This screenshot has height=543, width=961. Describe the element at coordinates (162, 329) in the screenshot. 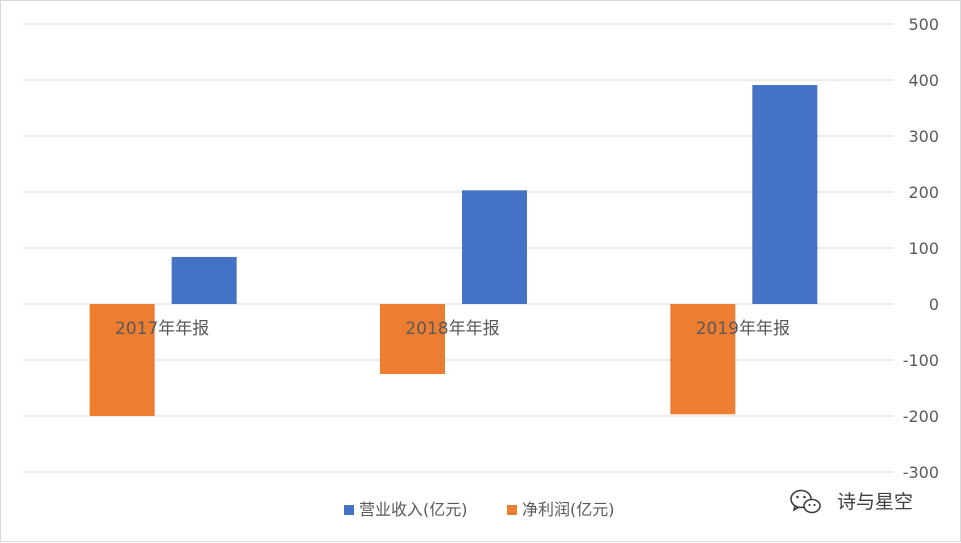

I see `category-label: 2017年年报` at that location.